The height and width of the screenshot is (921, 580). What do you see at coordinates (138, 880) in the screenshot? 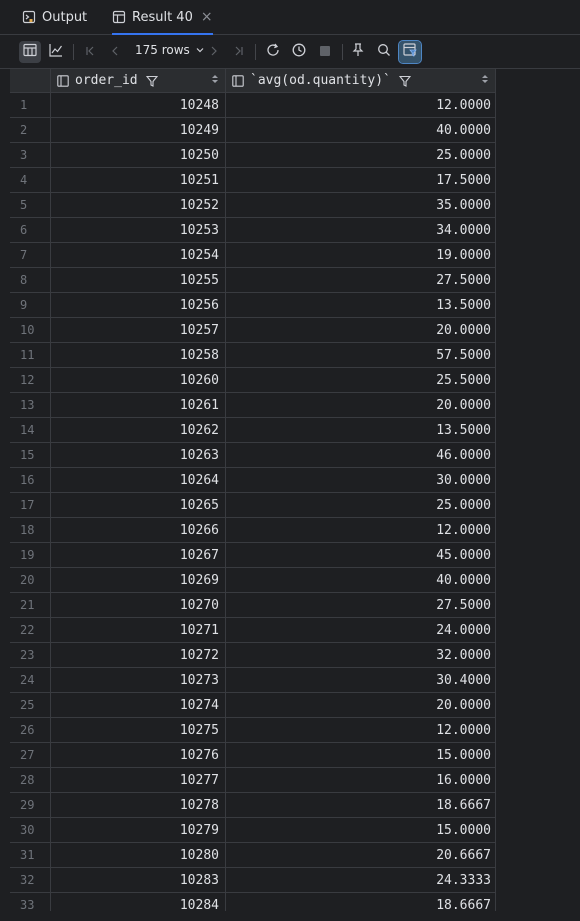
I see `cell-order-id: 10283` at bounding box center [138, 880].